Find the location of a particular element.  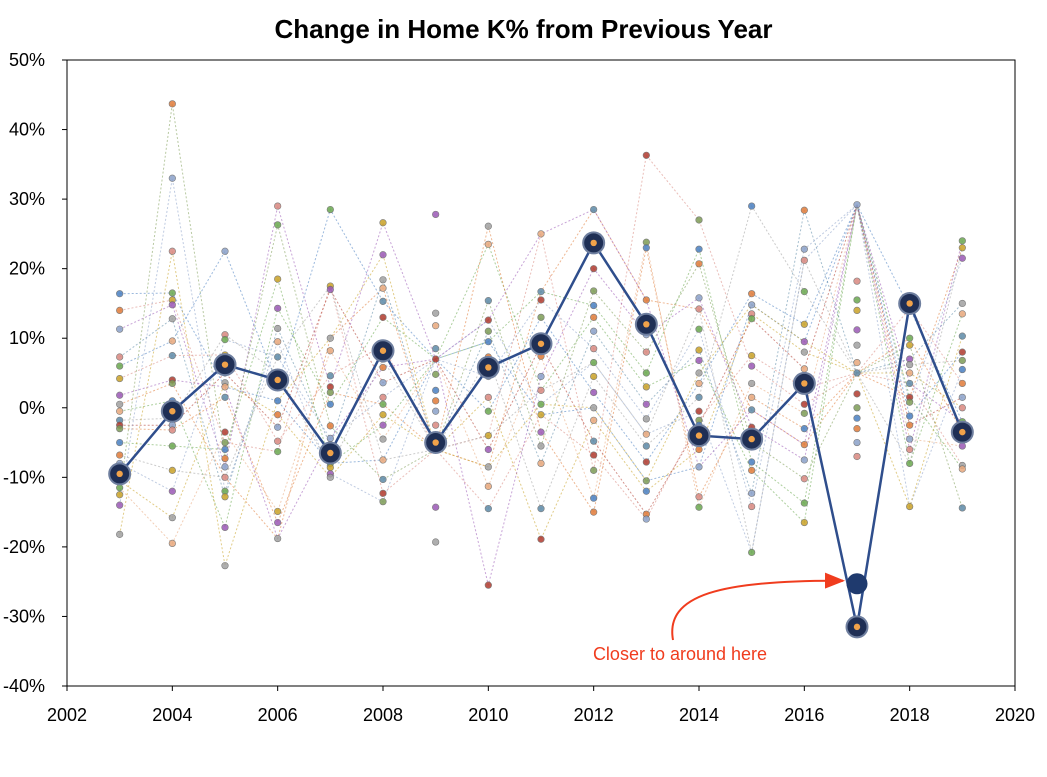

x-tick-label: 2006 is located at coordinates (278, 715).